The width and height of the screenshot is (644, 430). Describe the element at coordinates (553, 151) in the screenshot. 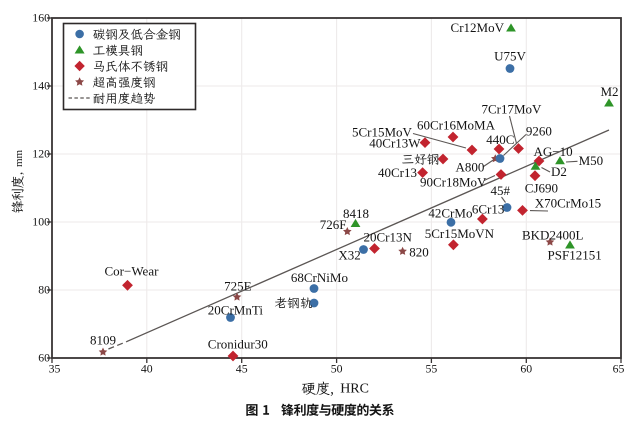

I see `svg-text: AG−10` at that location.